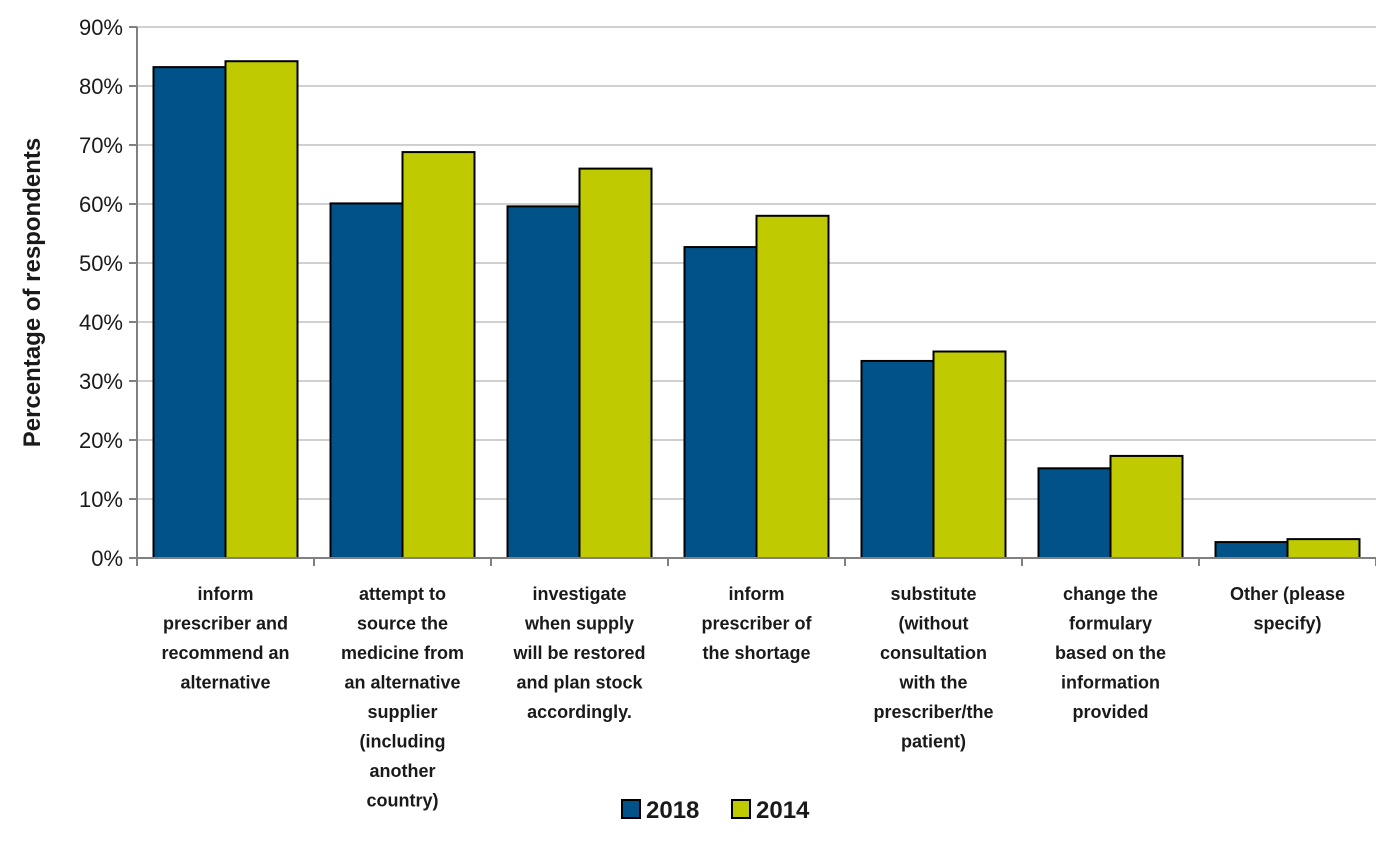 The image size is (1376, 846). Describe the element at coordinates (101, 86) in the screenshot. I see `y-tick-label: 80%` at that location.